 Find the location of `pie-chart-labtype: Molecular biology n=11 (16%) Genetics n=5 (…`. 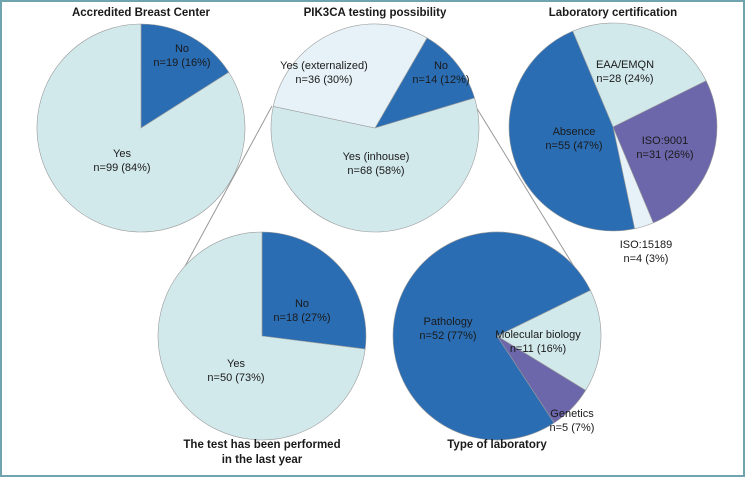

pie-chart-labtype: Molecular biology n=11 (16%) Genetics n=5 (… is located at coordinates (497, 341).